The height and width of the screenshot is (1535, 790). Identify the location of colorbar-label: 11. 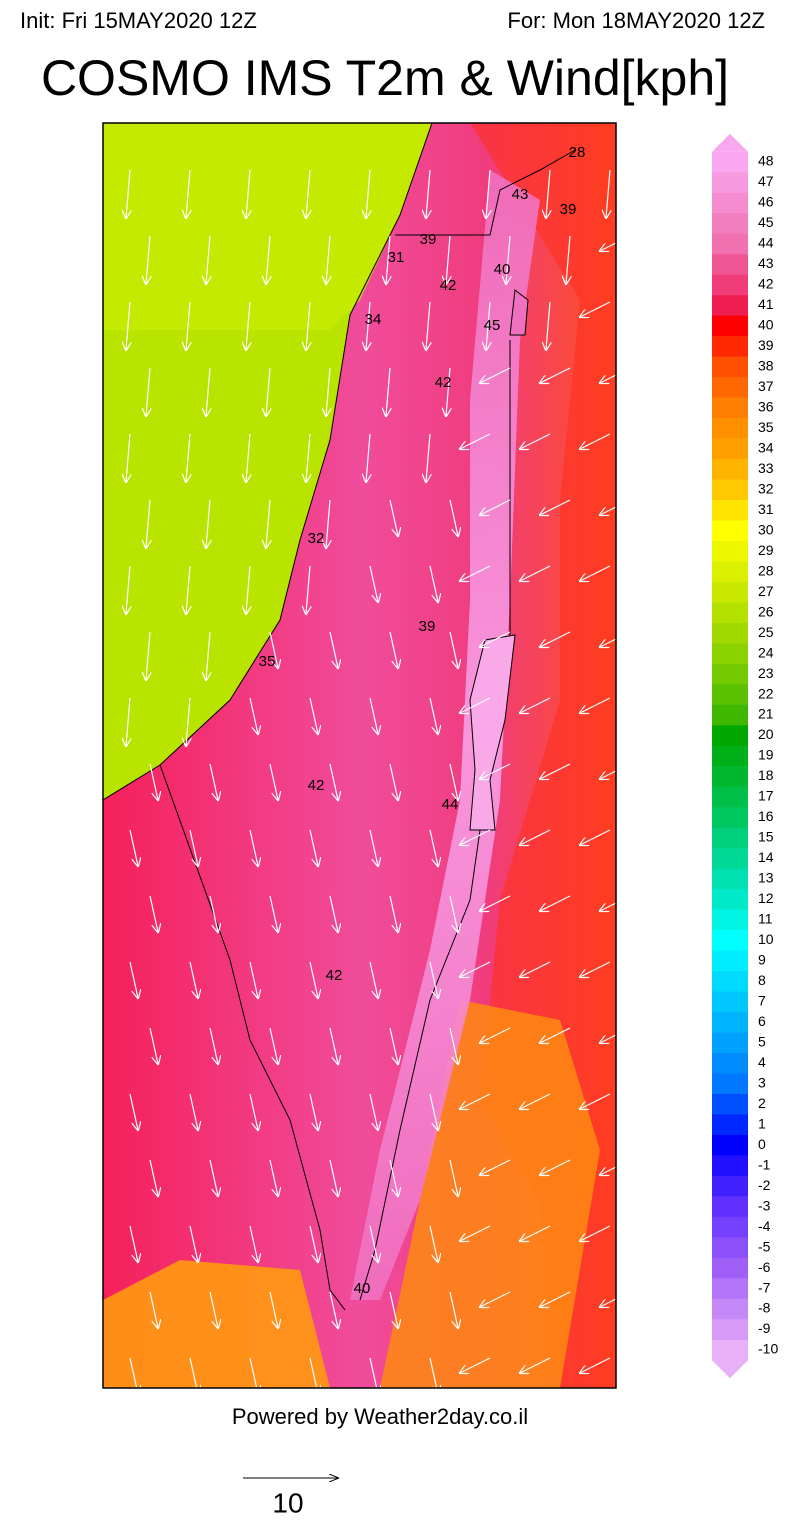
(765, 919).